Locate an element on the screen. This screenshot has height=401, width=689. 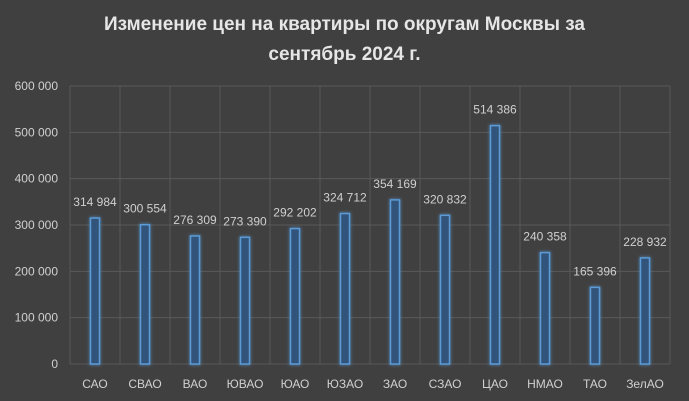
data-label: 514 386 is located at coordinates (495, 110).